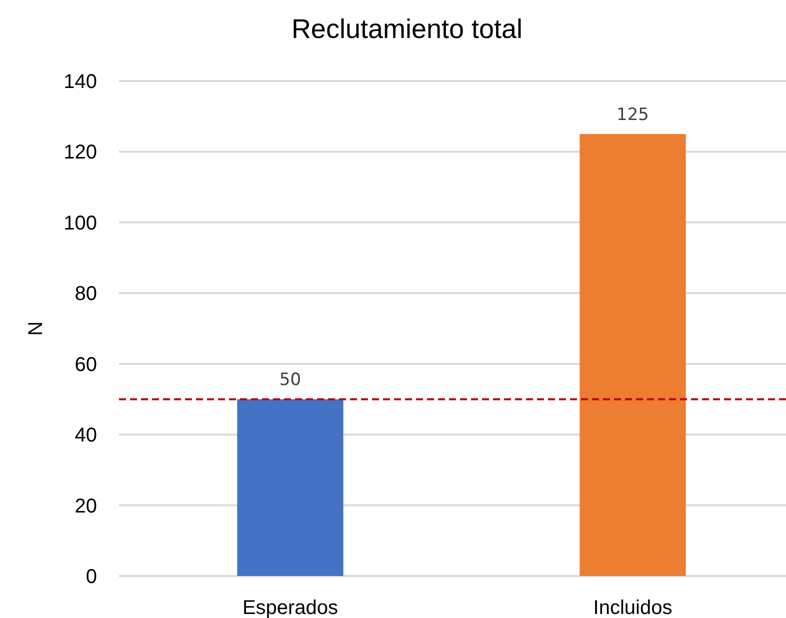 Image resolution: width=786 pixels, height=618 pixels. What do you see at coordinates (85, 294) in the screenshot?
I see `y-tick-label: 80` at bounding box center [85, 294].